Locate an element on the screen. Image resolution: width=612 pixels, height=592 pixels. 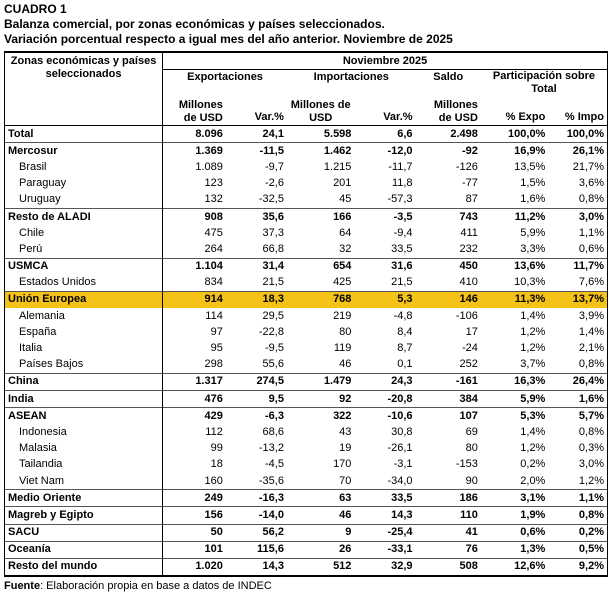
cell-imports-var: -10,6 is located at coordinates (385, 416).